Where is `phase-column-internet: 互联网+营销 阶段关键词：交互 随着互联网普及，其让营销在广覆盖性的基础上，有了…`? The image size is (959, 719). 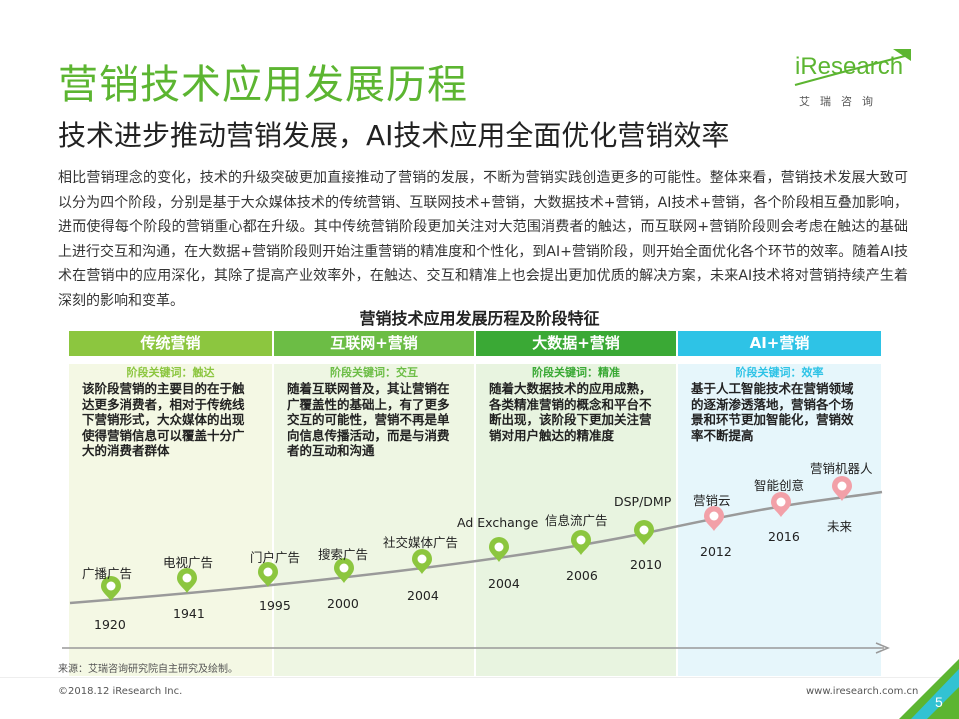 phase-column-internet: 互联网+营销 阶段关键词：交互 随着互联网普及，其让营销在广覆盖性的基础上，有了… is located at coordinates (374, 503).